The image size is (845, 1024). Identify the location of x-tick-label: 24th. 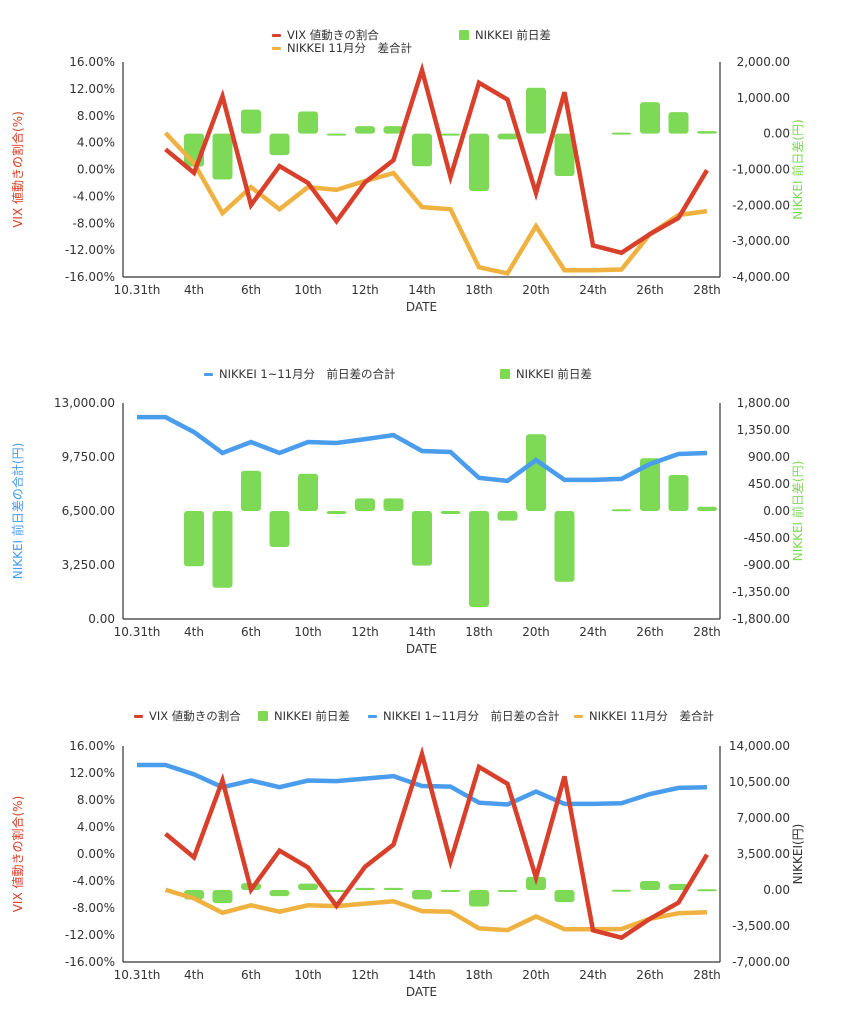
(593, 975).